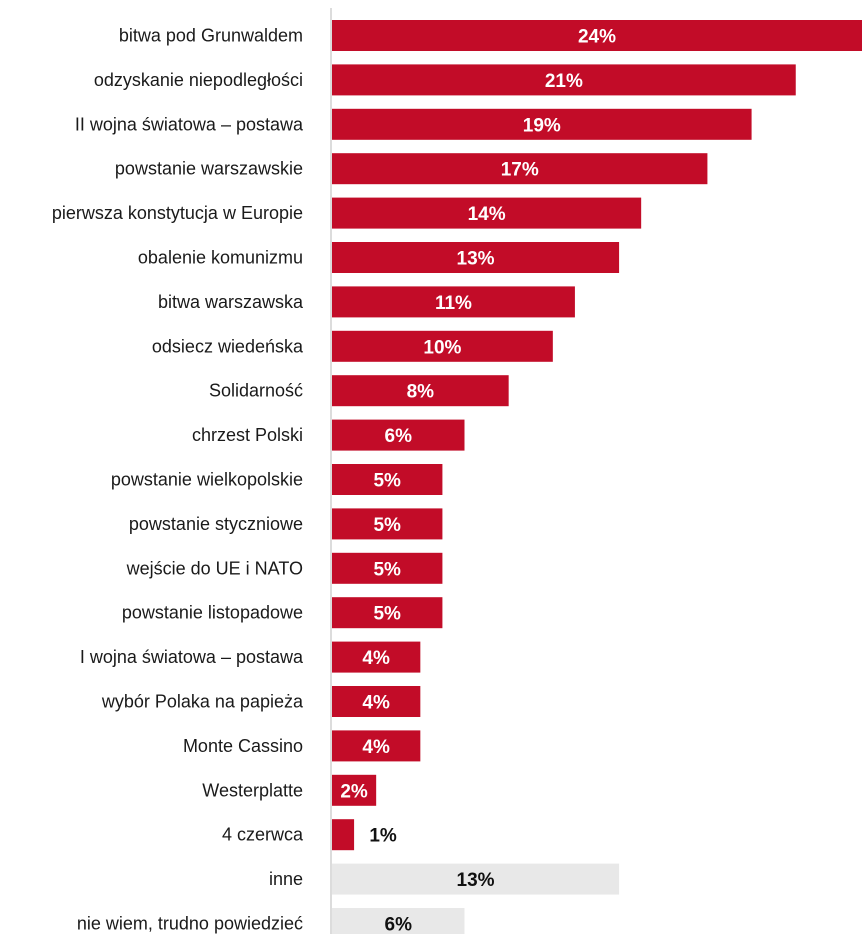  What do you see at coordinates (192, 657) in the screenshot?
I see `category-label-i-wojna-swiatowa-postawa: I wojna światowa – postawa` at bounding box center [192, 657].